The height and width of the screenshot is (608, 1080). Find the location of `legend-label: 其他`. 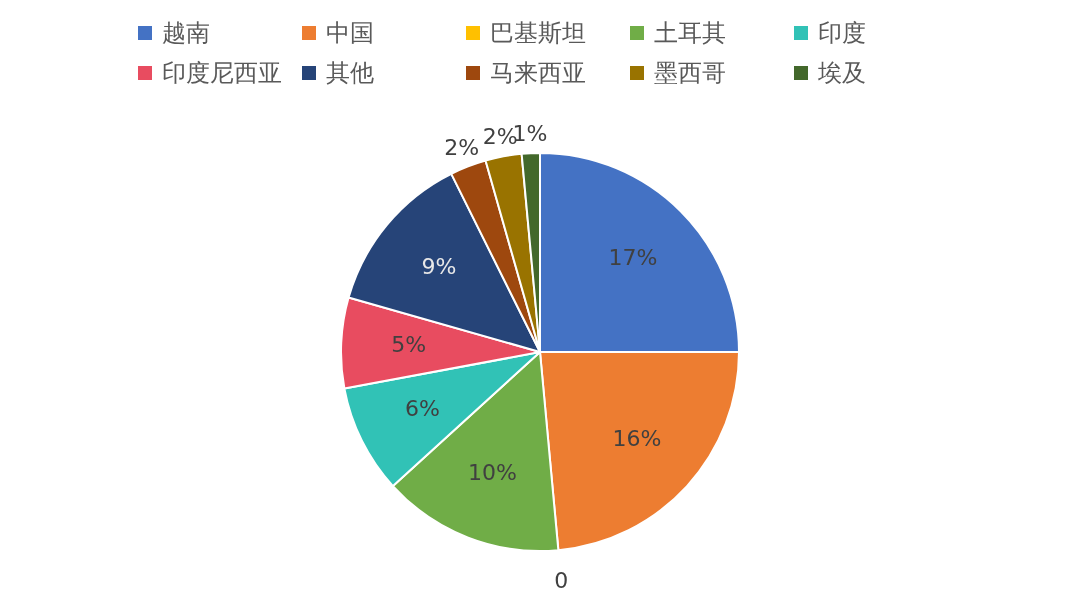

legend-label: 其他 is located at coordinates (350, 73).